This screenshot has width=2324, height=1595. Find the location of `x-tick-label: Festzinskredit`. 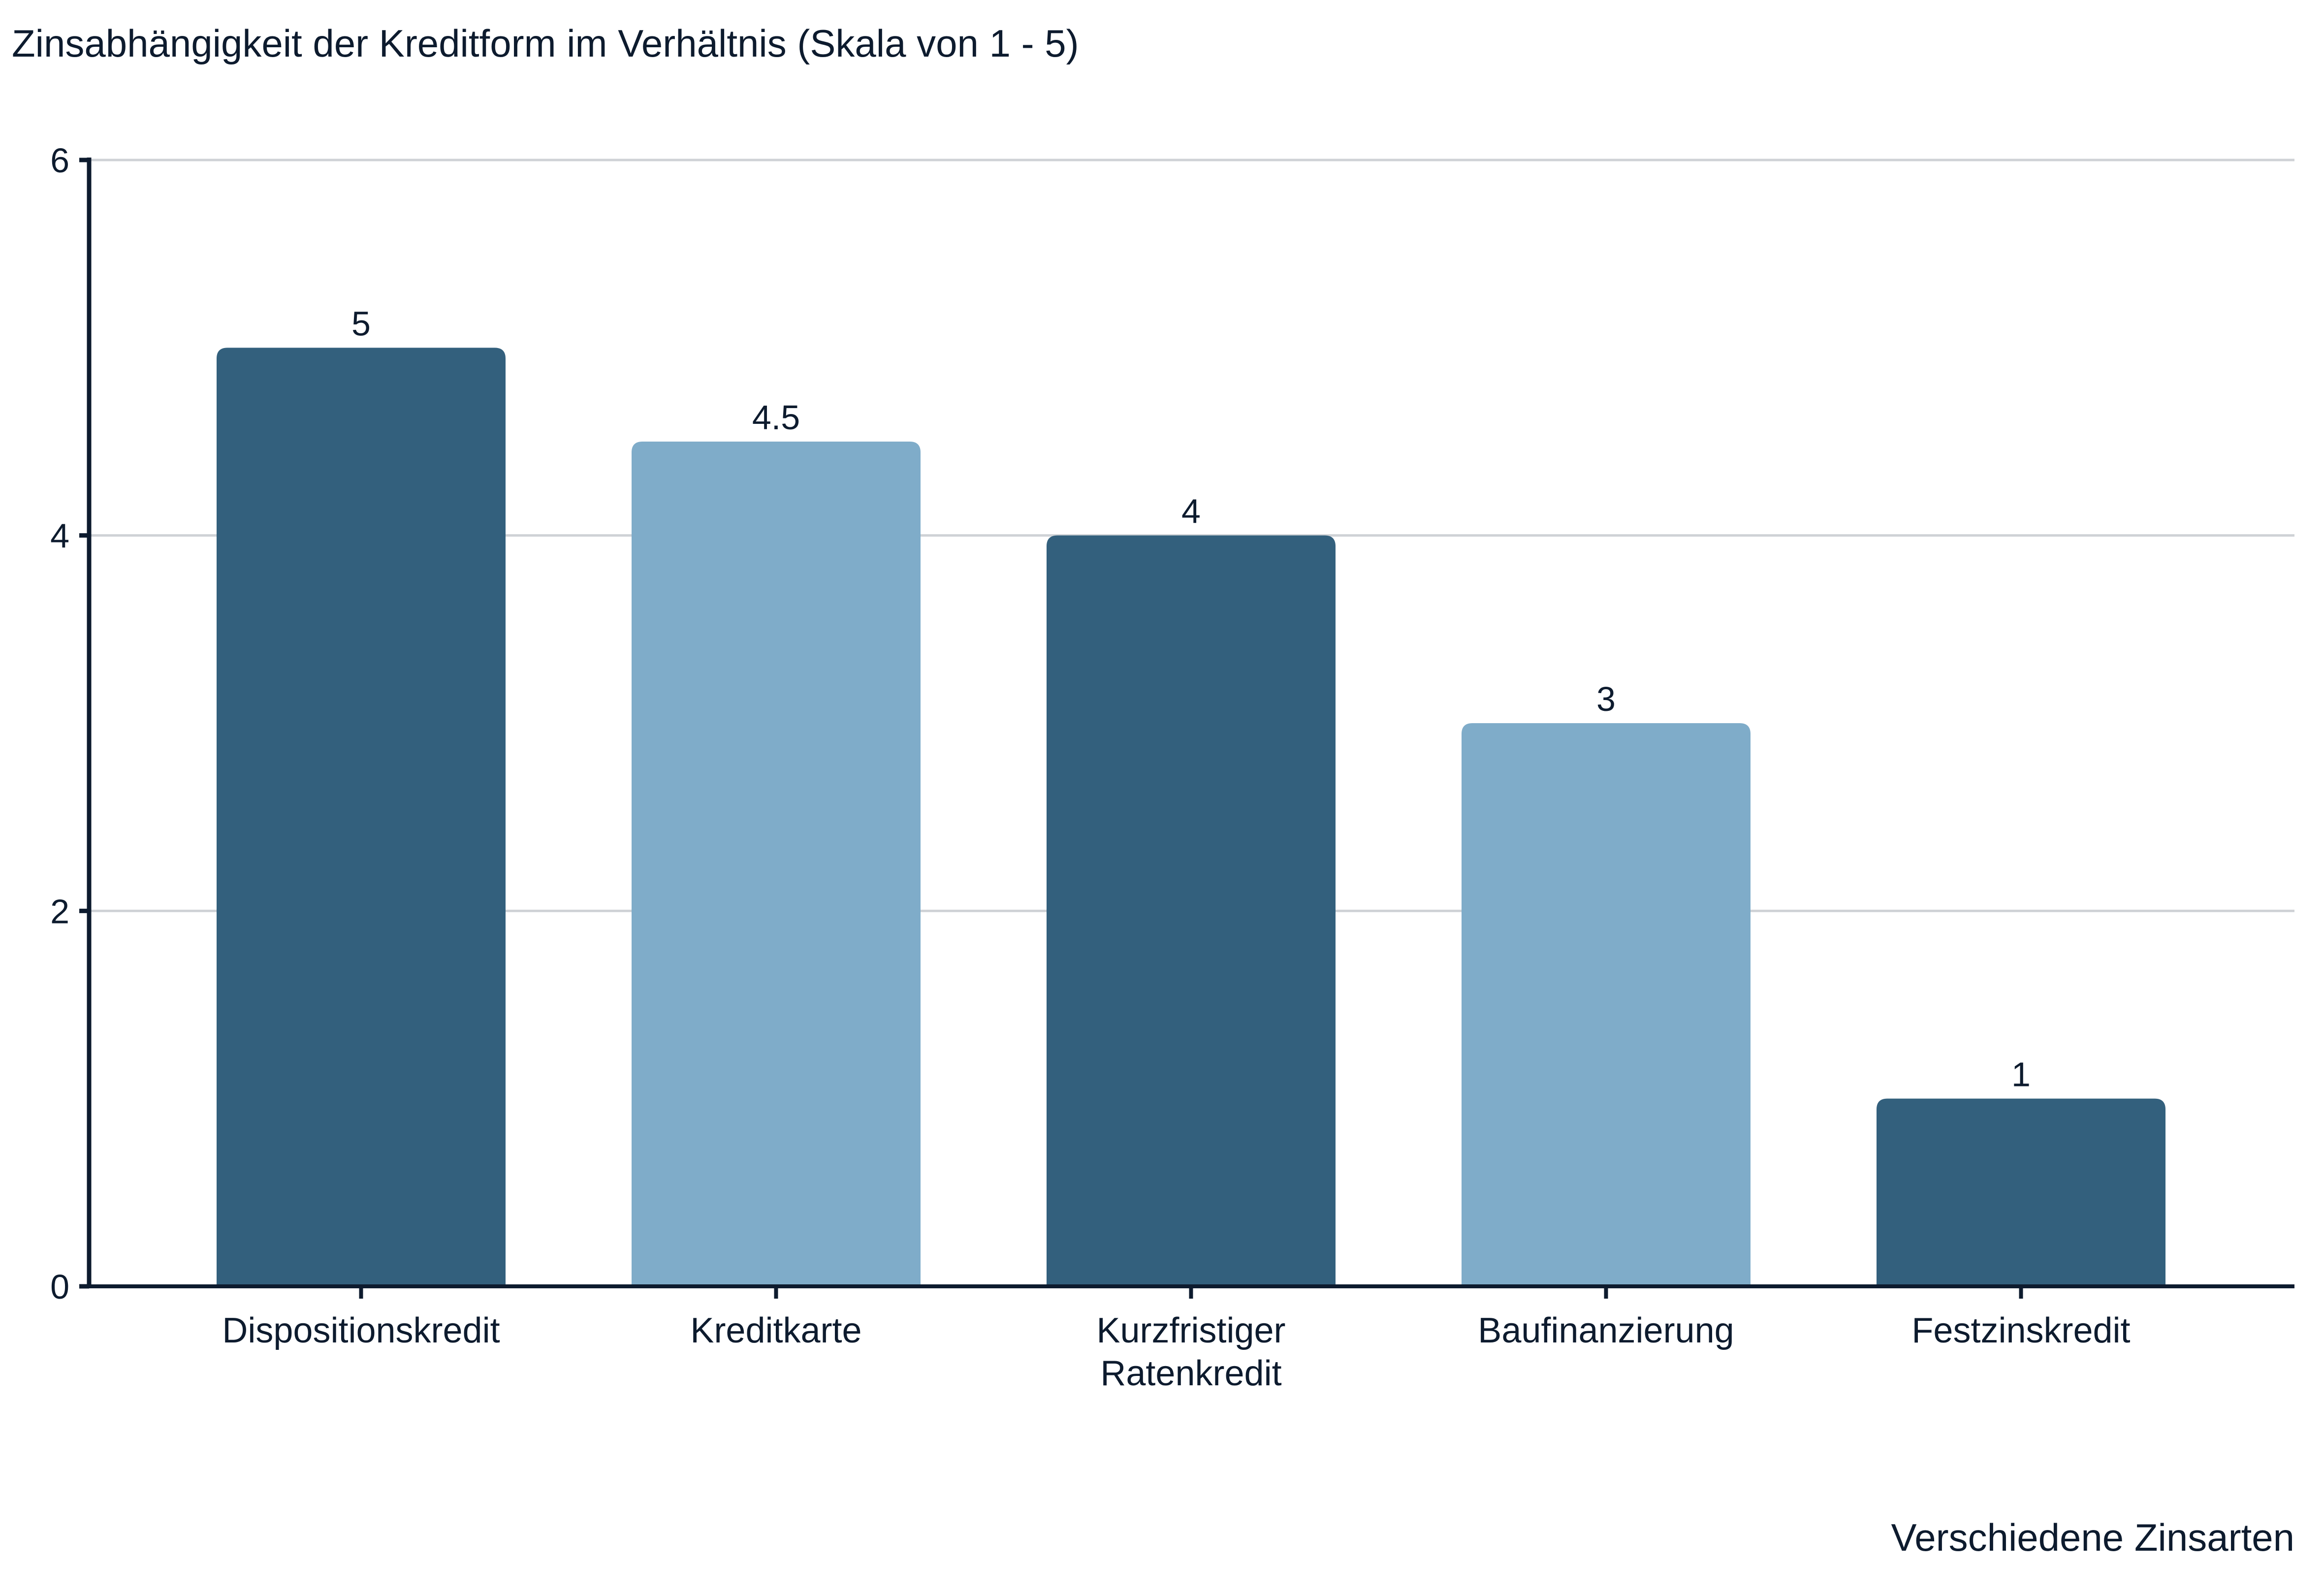

x-tick-label: Festzinskredit is located at coordinates (2020, 1330).